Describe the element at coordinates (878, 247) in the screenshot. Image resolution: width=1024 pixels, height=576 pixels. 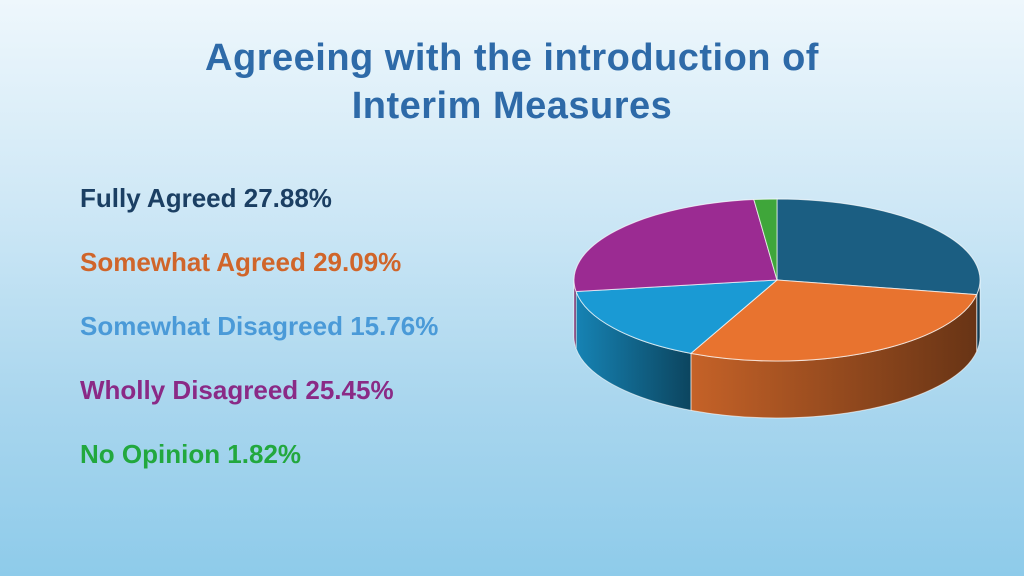
I see `pie-slice-fully-agreed` at that location.